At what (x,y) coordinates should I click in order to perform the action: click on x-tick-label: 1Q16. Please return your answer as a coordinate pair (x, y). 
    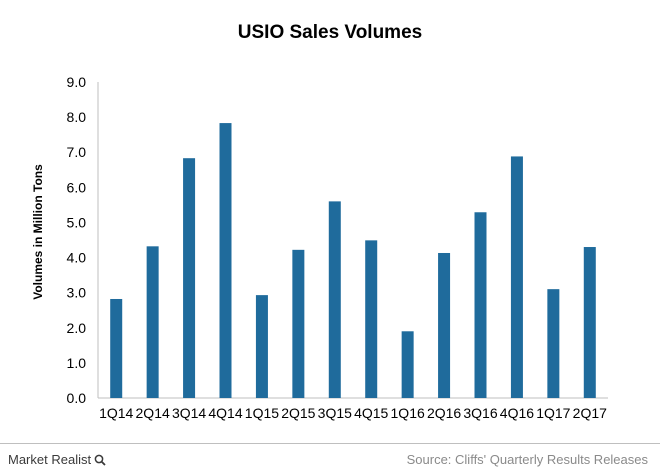
    Looking at the image, I should click on (408, 413).